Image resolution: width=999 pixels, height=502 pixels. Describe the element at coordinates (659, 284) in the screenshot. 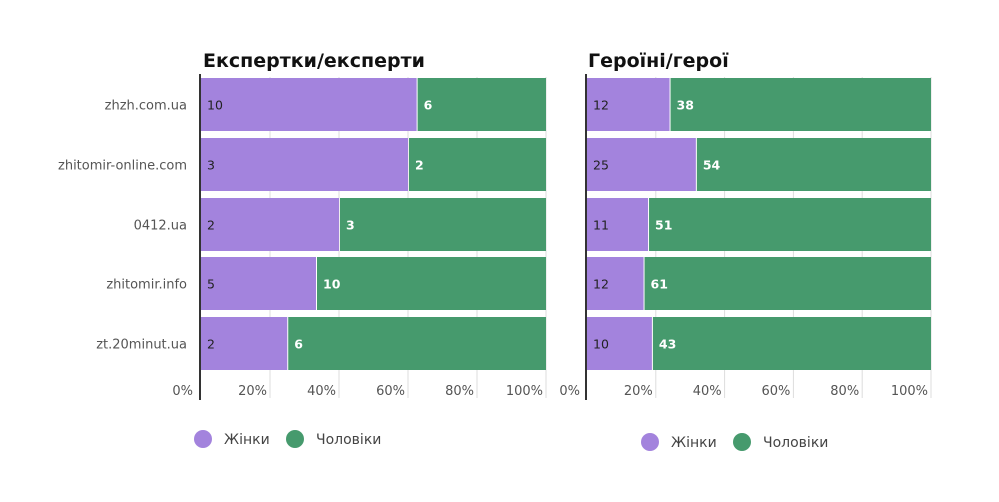

I see `data-label-men: 61` at that location.